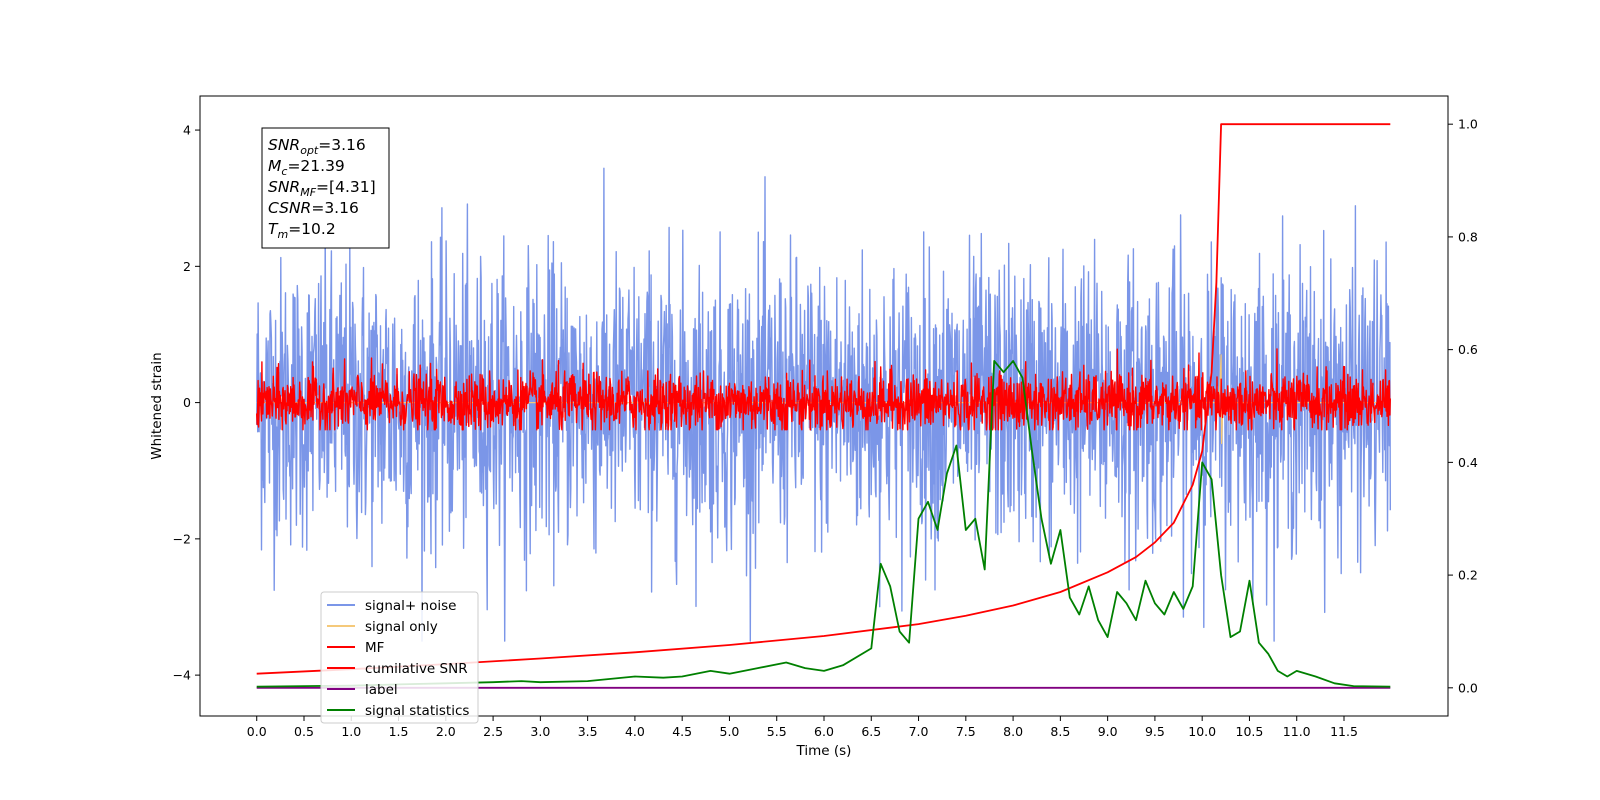 This screenshot has height=800, width=1600. What do you see at coordinates (416, 669) in the screenshot?
I see `legend-label: cumilative SNR` at bounding box center [416, 669].